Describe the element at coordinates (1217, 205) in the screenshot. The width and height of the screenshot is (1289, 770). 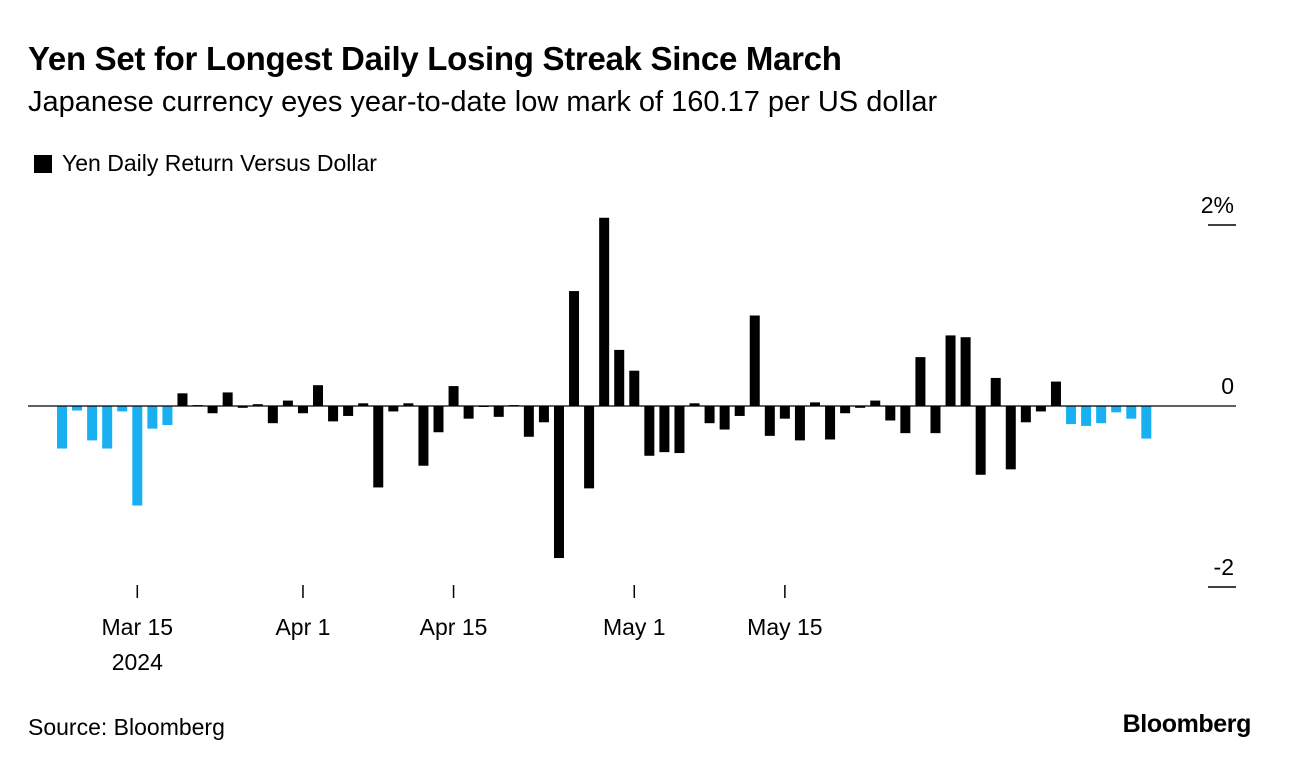
I see `y-tick-label: 2%` at that location.